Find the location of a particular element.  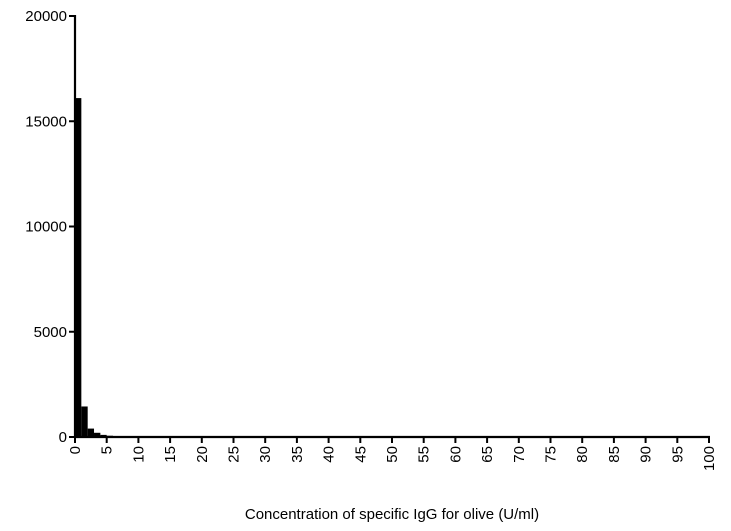

x-tick-label-55: 55 is located at coordinates (424, 454).